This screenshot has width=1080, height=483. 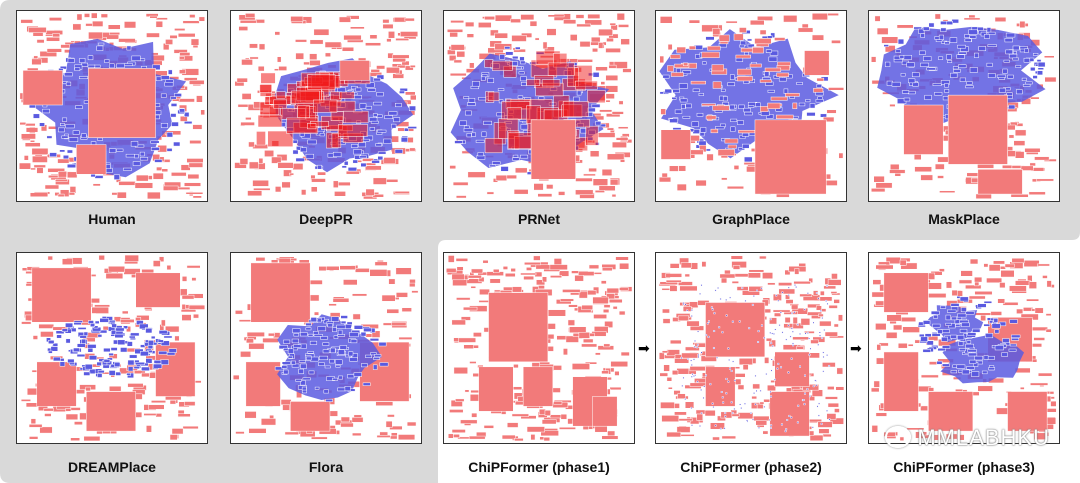 I want to click on placement-maskplace, so click(x=964, y=106).